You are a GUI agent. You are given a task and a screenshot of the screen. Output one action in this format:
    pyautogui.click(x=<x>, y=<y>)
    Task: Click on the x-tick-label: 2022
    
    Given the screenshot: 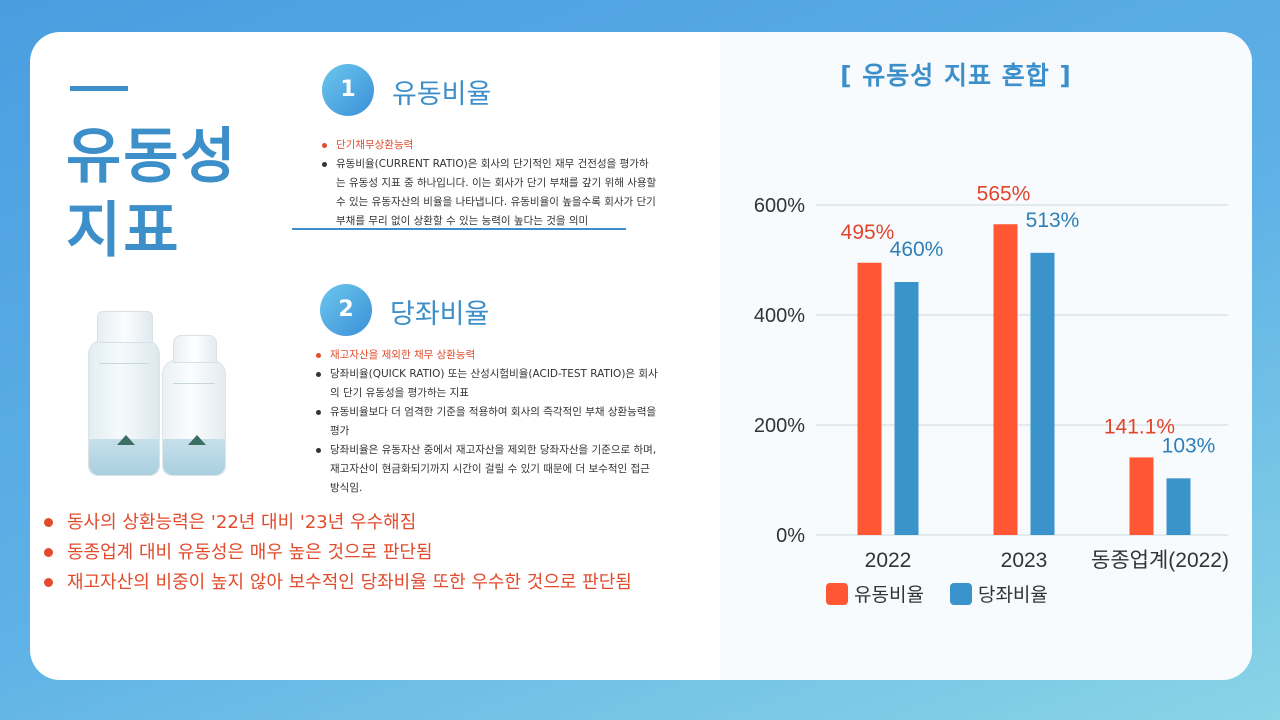 What is the action you would take?
    pyautogui.click(x=888, y=560)
    